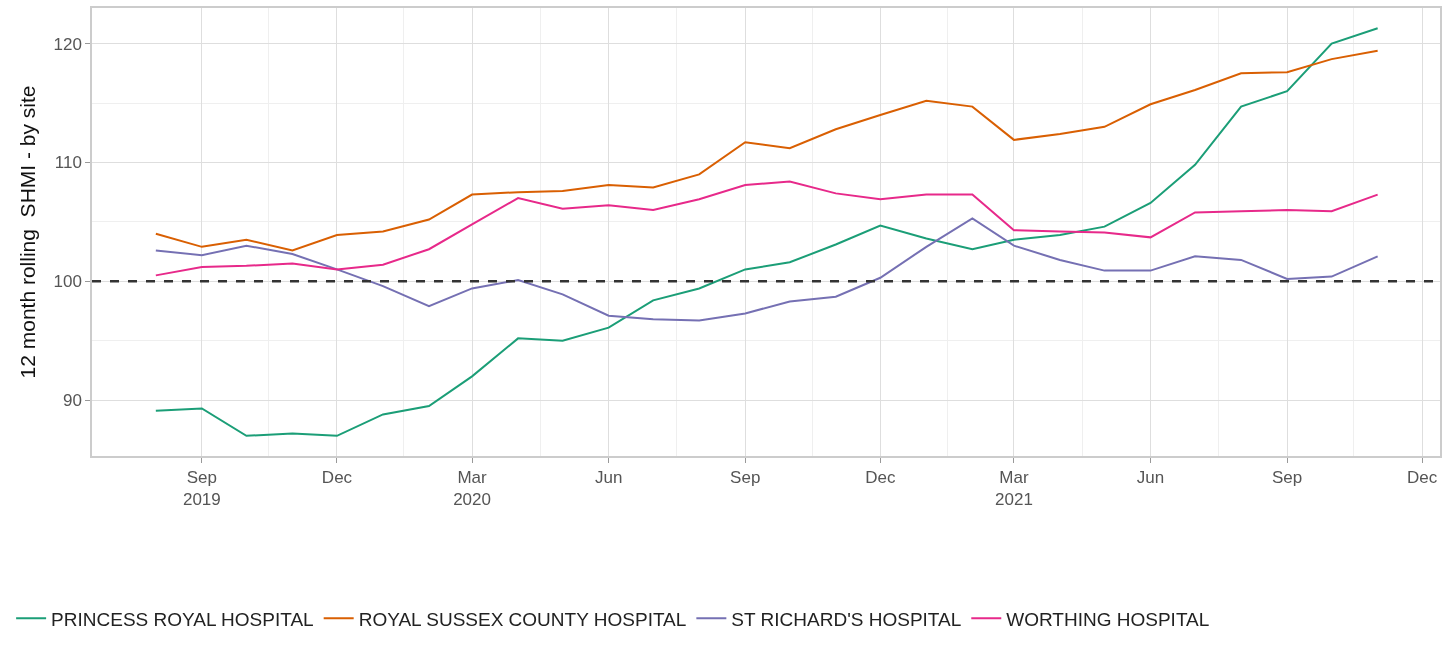 Image resolution: width=1455 pixels, height=645 pixels. I want to click on legend-label: WORTHING HOSPITAL, so click(1108, 619).